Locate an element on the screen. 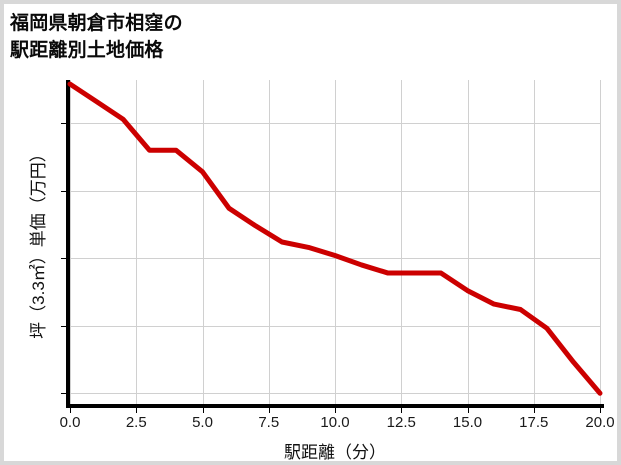 This screenshot has width=621, height=465. x-tick-label: 20.0 is located at coordinates (600, 422).